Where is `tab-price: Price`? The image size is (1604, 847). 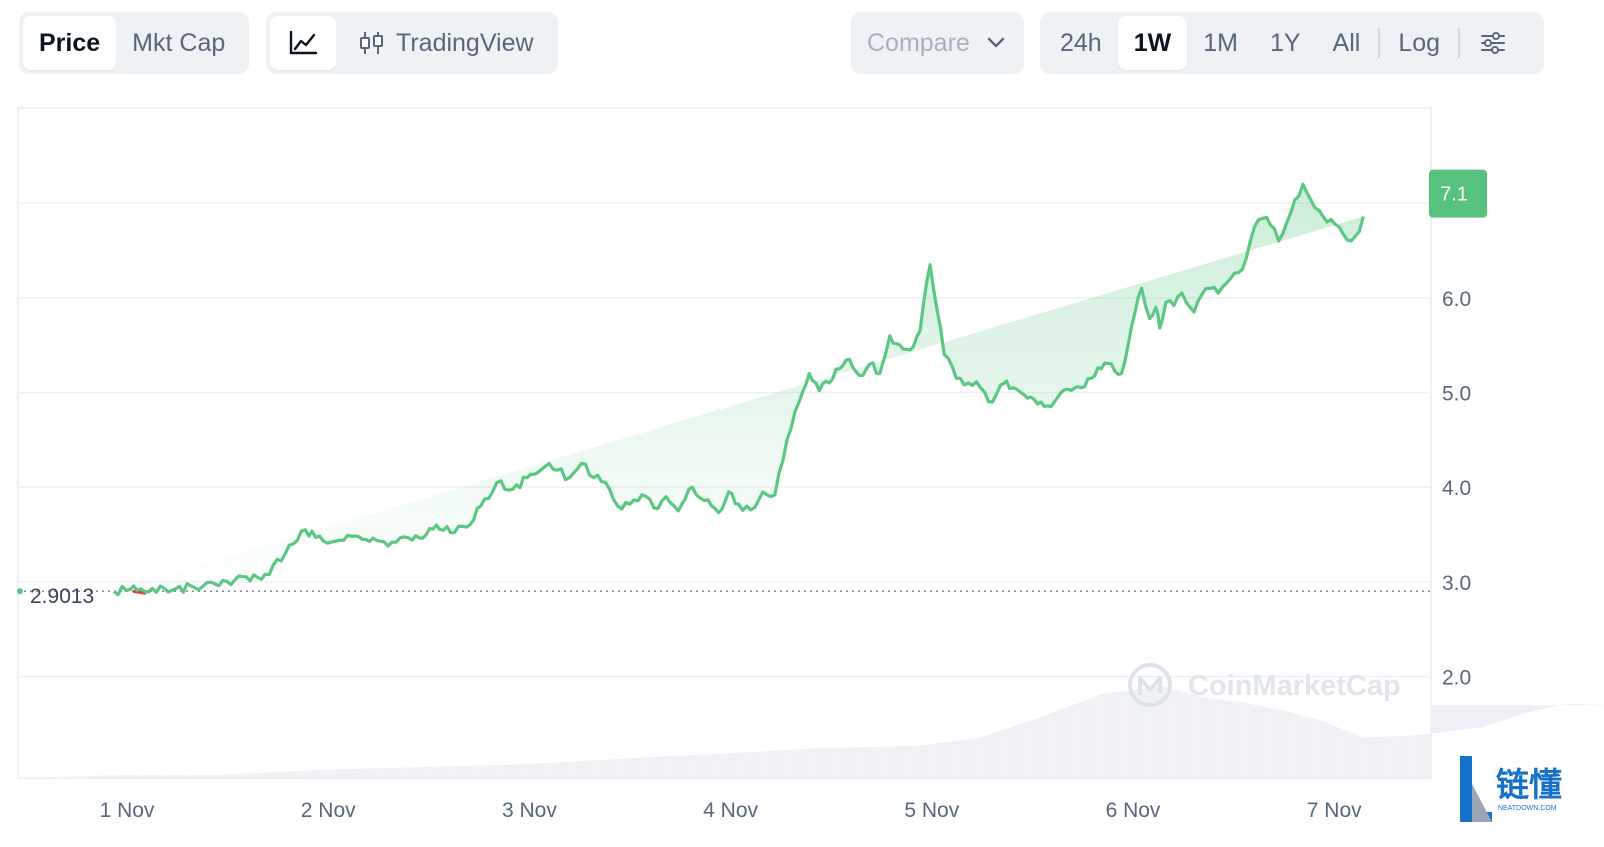 tab-price: Price is located at coordinates (70, 43).